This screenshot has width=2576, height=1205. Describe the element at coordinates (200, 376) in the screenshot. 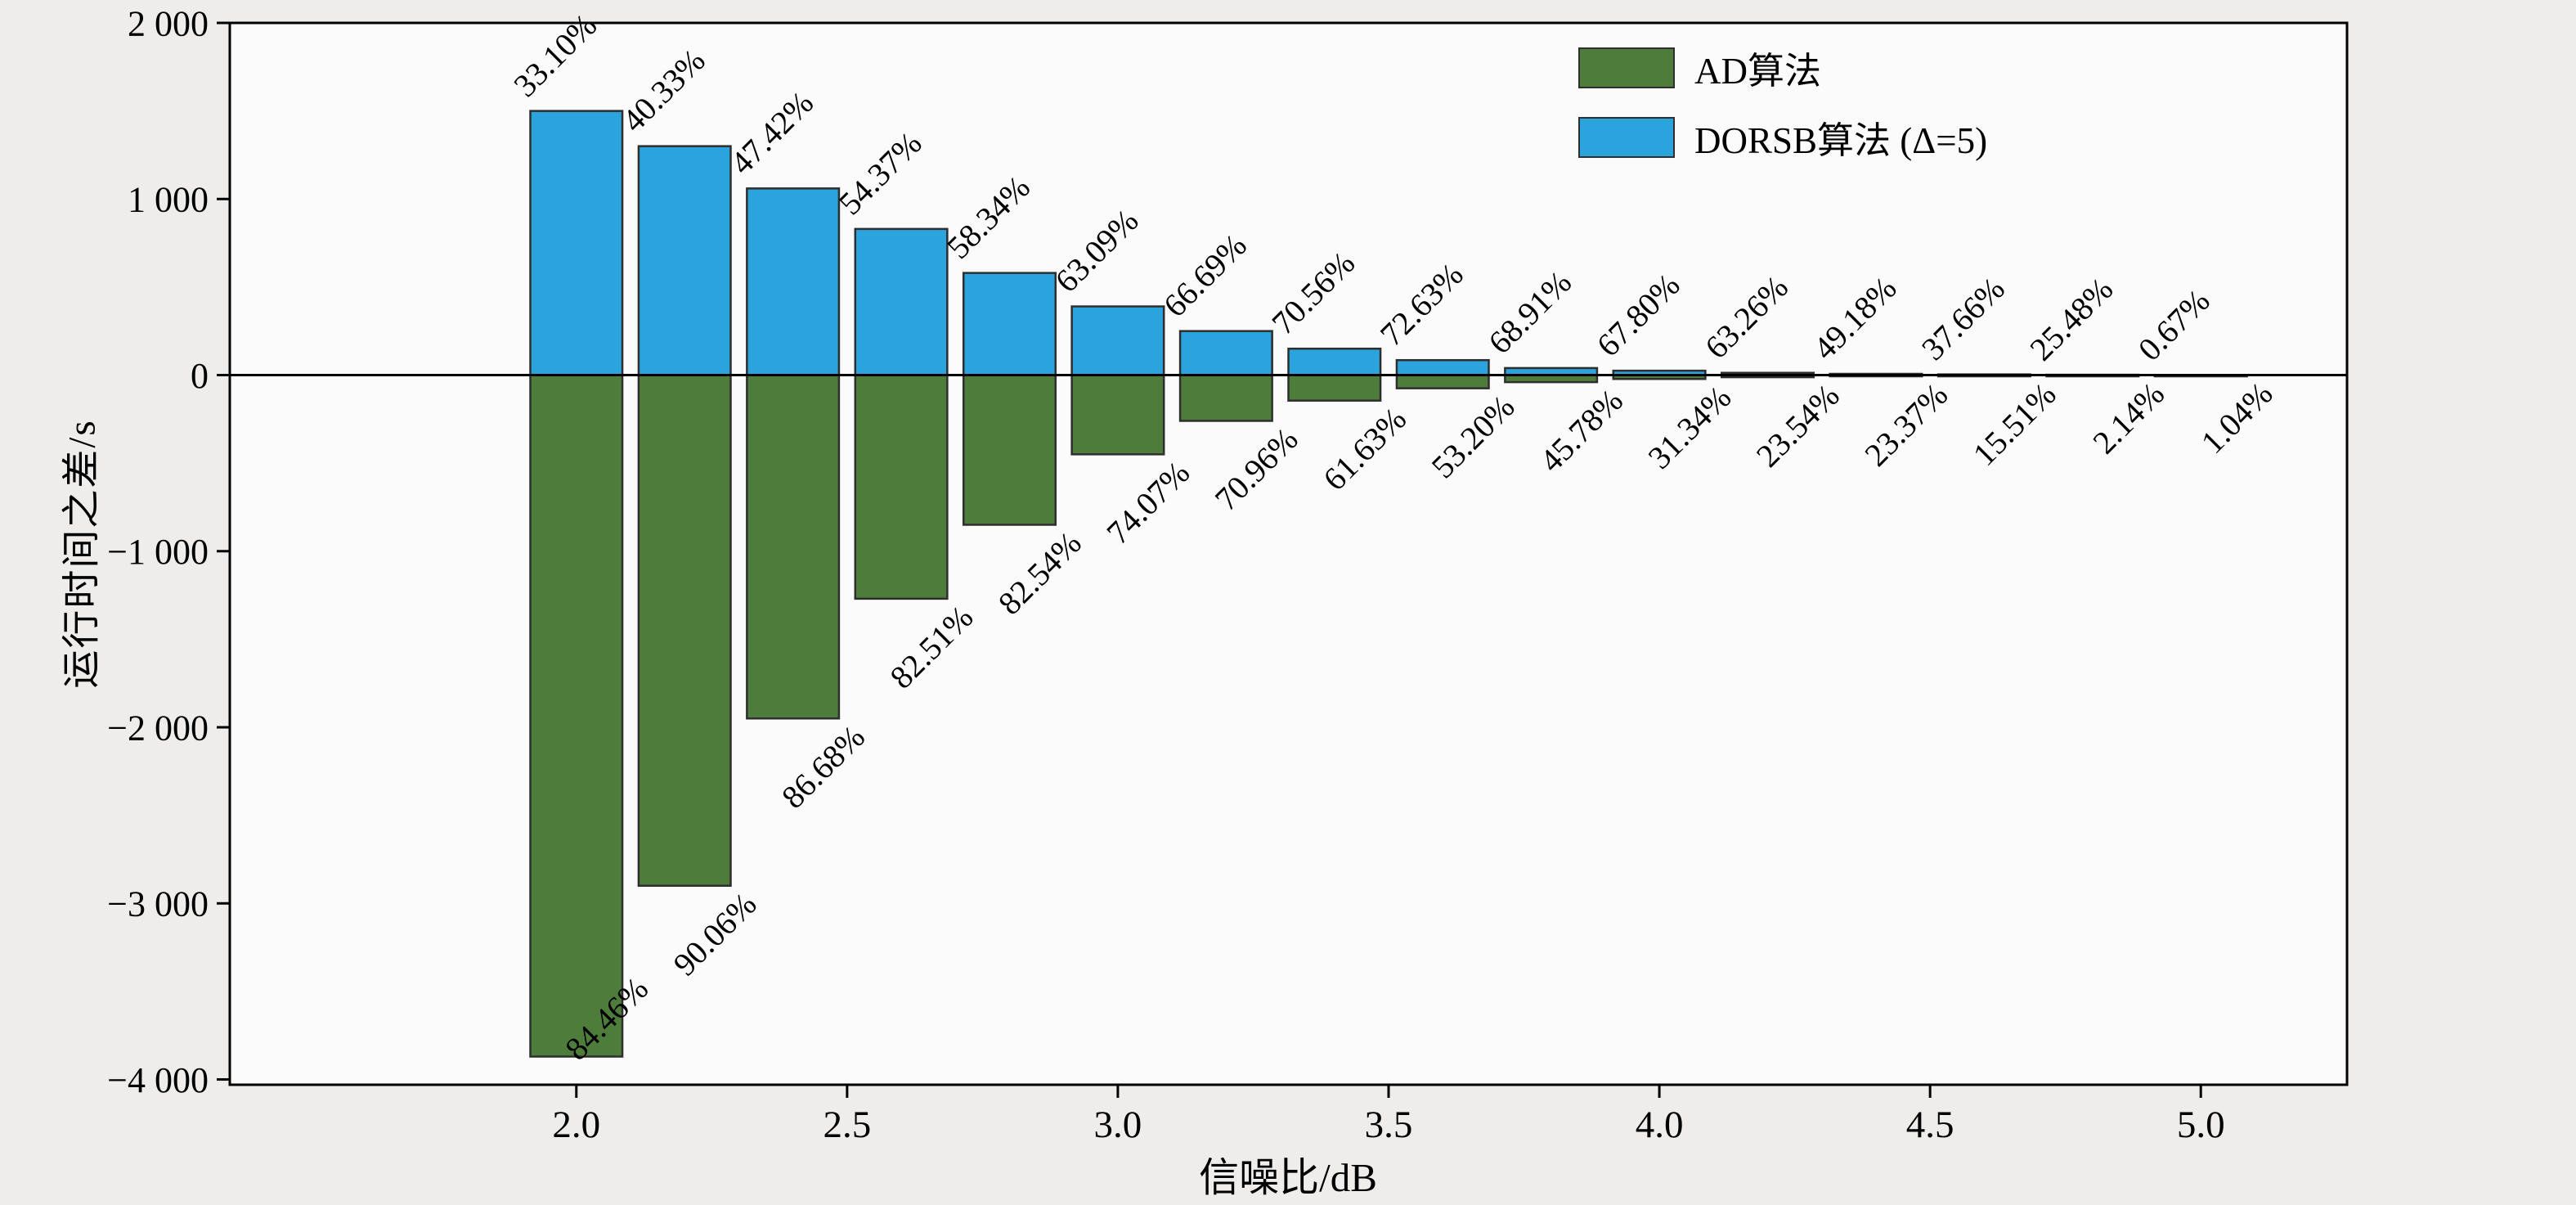

I see `y-tick-label: 0` at that location.